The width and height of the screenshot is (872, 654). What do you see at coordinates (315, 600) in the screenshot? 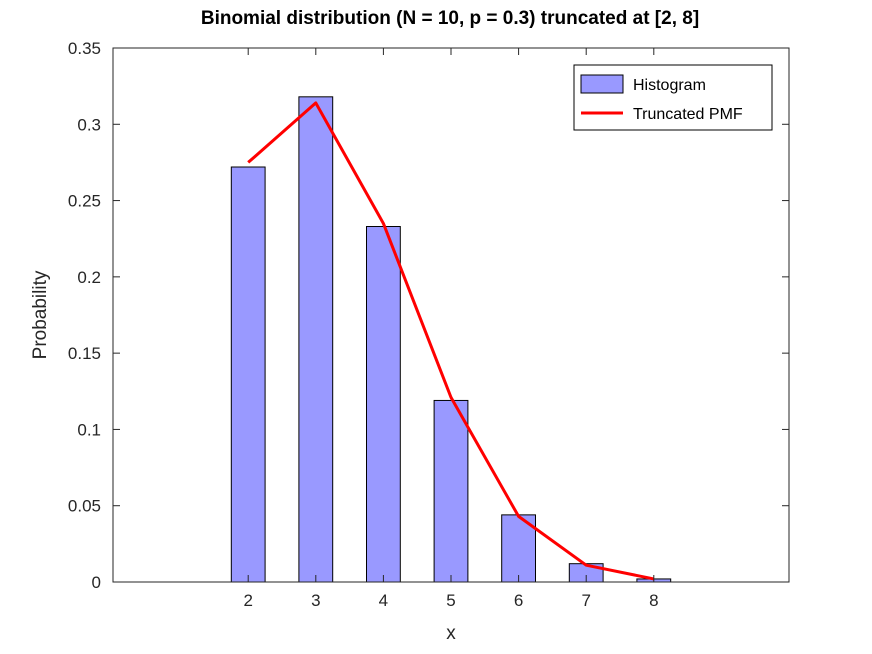
I see `x-tick-label: 3` at bounding box center [315, 600].